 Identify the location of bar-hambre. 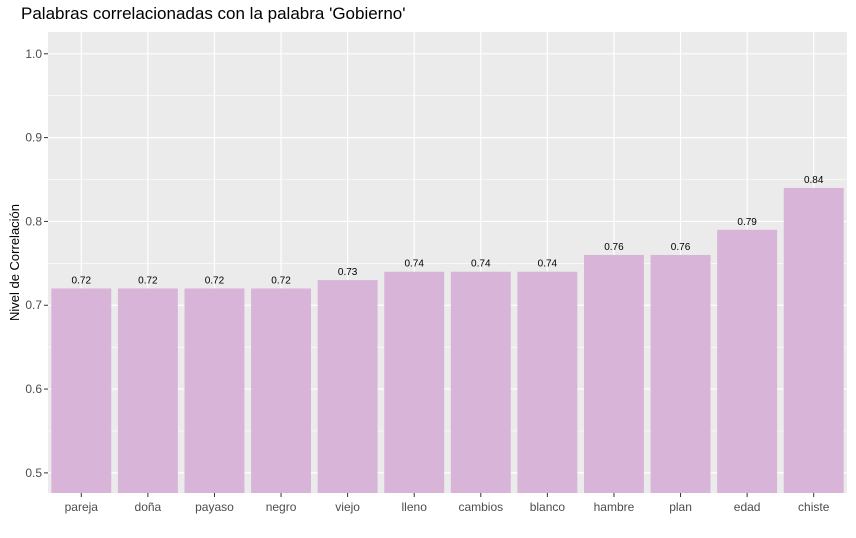
(613, 373).